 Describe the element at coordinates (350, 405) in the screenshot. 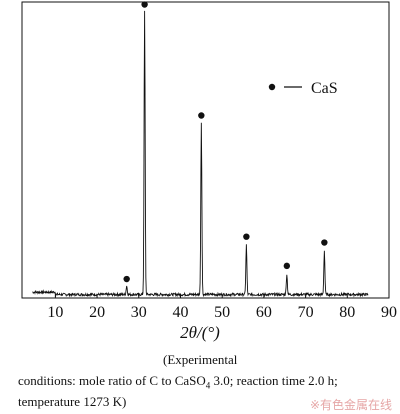

I see `watermark: ※有色金属在线` at that location.